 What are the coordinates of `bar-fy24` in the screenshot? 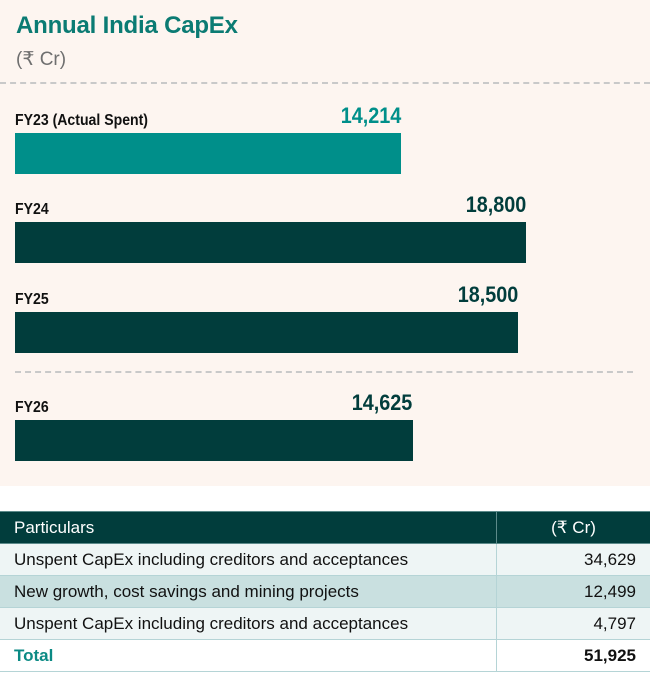 It's located at (270, 242).